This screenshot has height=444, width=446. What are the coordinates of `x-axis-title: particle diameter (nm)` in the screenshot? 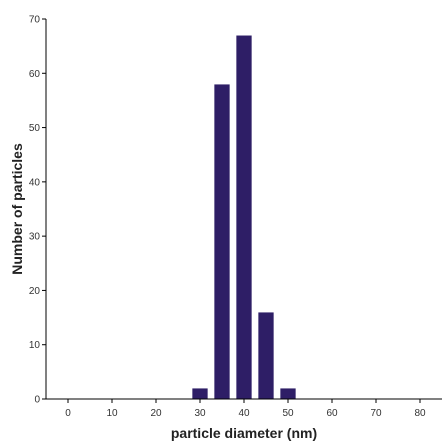 It's located at (244, 433).